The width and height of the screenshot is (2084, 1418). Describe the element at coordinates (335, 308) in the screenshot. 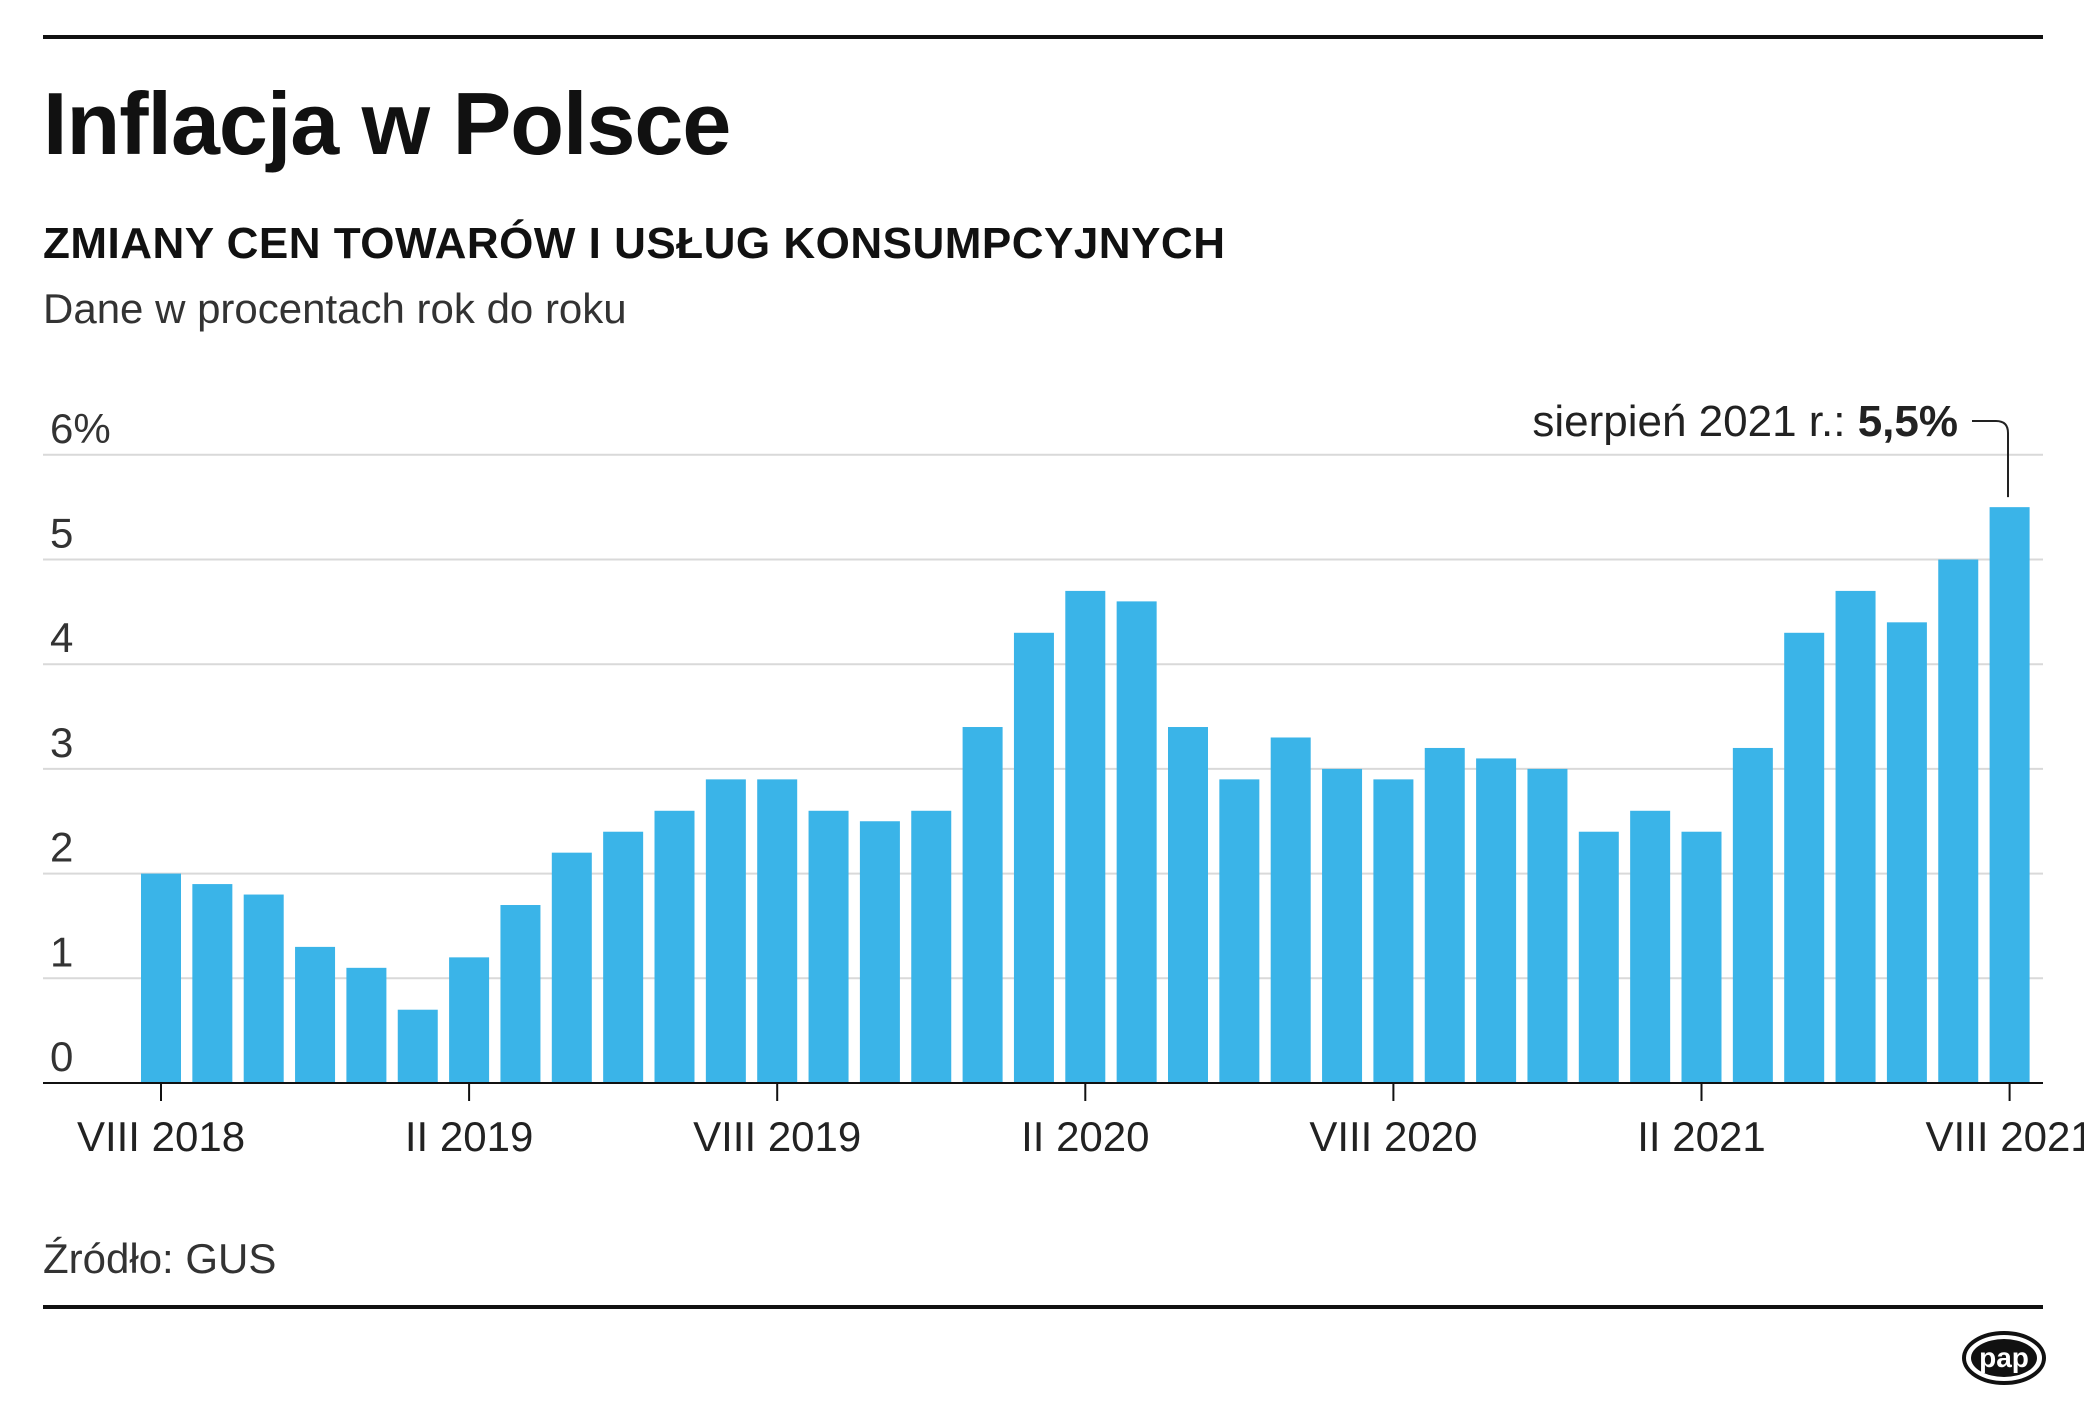

I see `units-note: Dane w procentach rok do roku` at that location.